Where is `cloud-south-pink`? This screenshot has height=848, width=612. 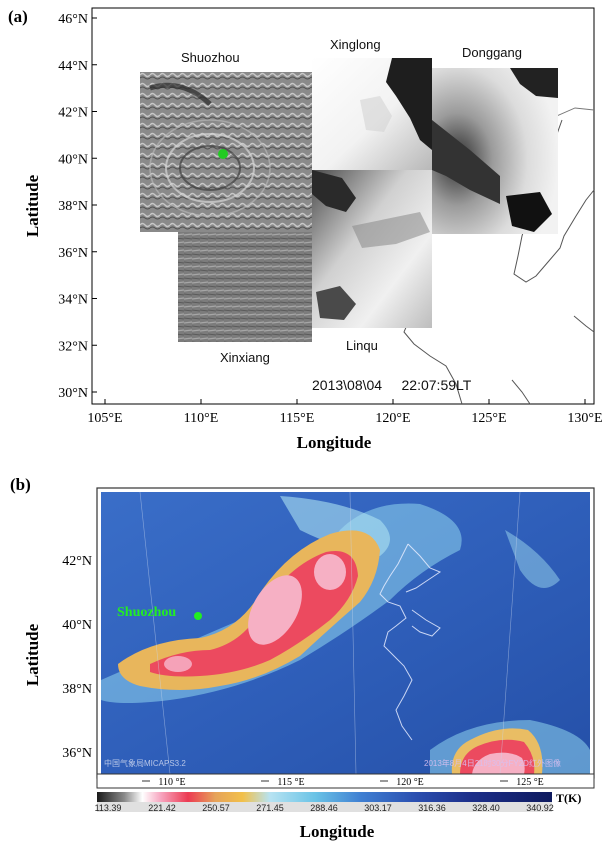 cloud-south-pink is located at coordinates (498, 763).